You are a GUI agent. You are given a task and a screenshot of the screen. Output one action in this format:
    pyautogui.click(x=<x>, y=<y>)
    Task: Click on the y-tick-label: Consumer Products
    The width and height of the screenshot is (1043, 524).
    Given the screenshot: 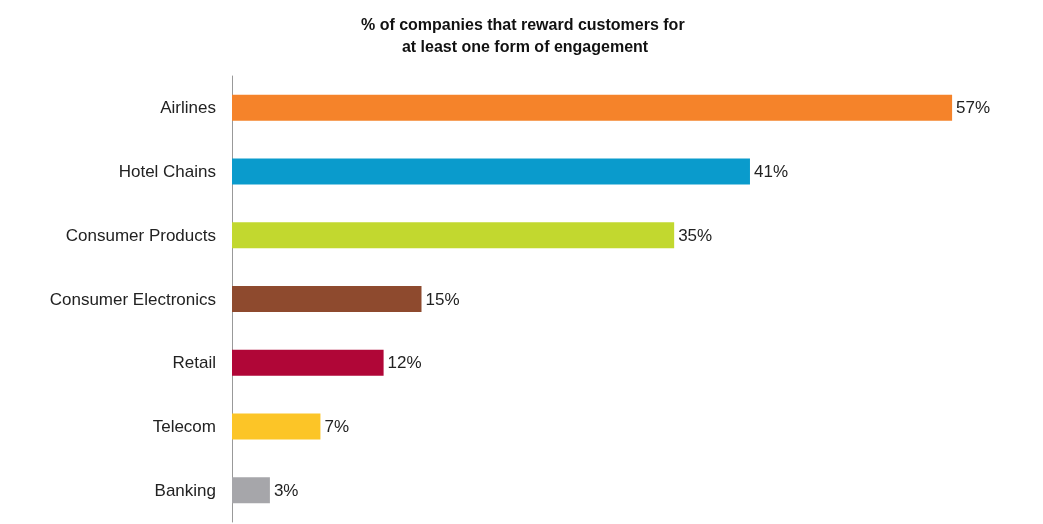 What is the action you would take?
    pyautogui.click(x=140, y=235)
    